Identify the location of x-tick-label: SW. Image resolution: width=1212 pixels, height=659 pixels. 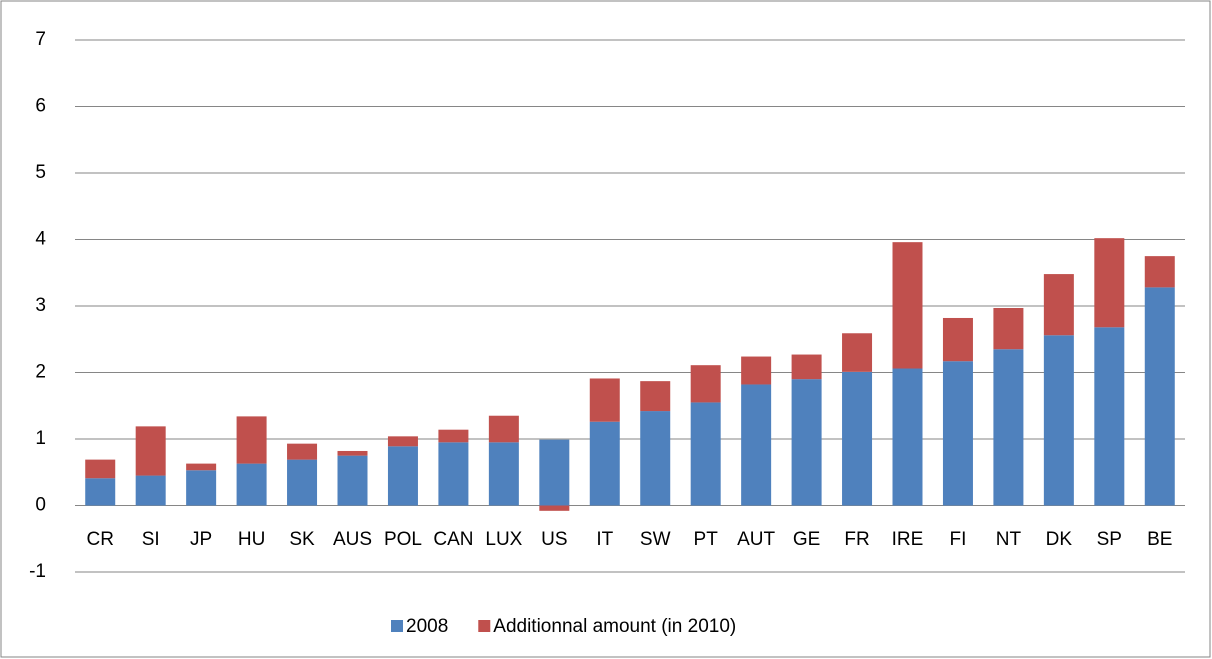
(655, 539).